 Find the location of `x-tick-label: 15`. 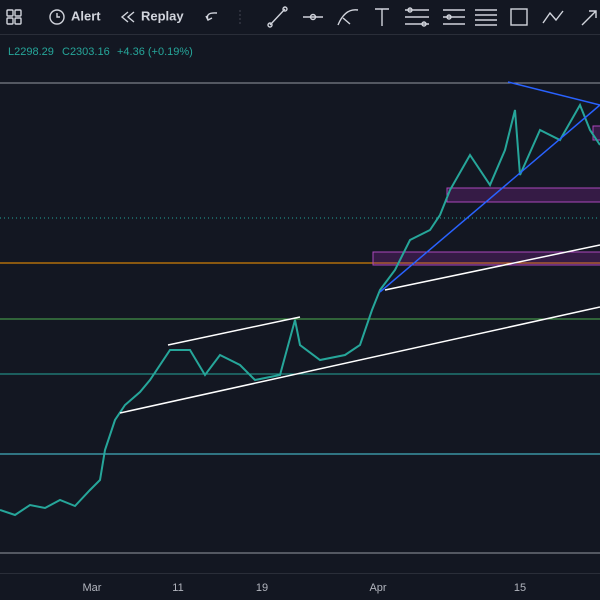

x-tick-label: 15 is located at coordinates (520, 588).